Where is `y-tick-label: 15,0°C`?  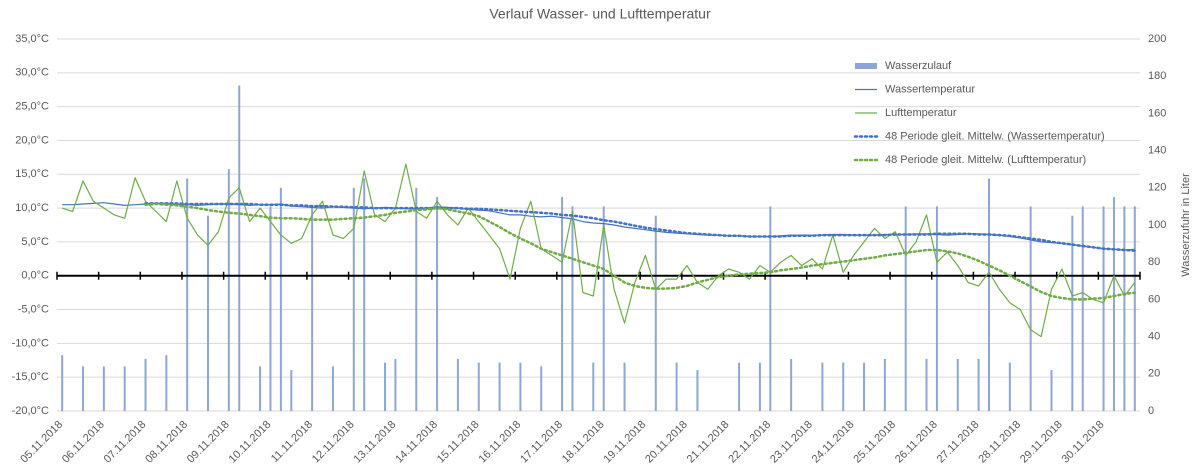 y-tick-label: 15,0°C is located at coordinates (32, 174).